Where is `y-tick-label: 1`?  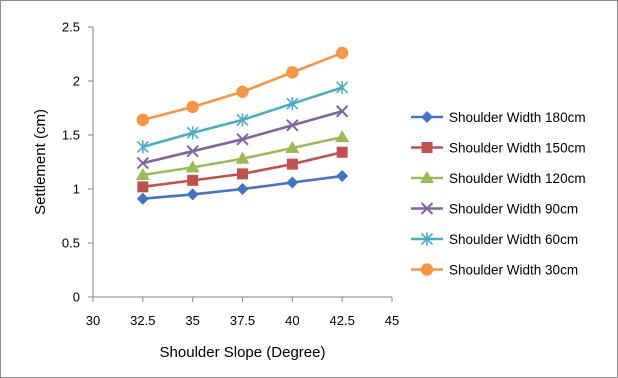
y-tick-label: 1 is located at coordinates (76, 189).